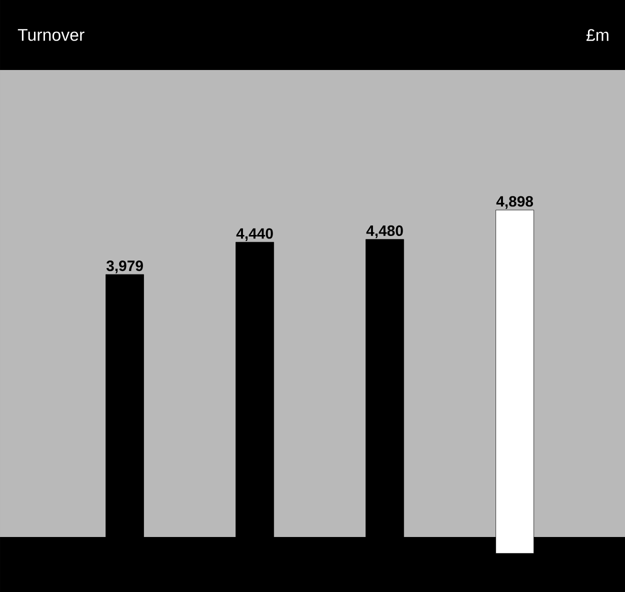 The image size is (625, 592). Describe the element at coordinates (51, 35) in the screenshot. I see `chart-title: Turnover` at that location.